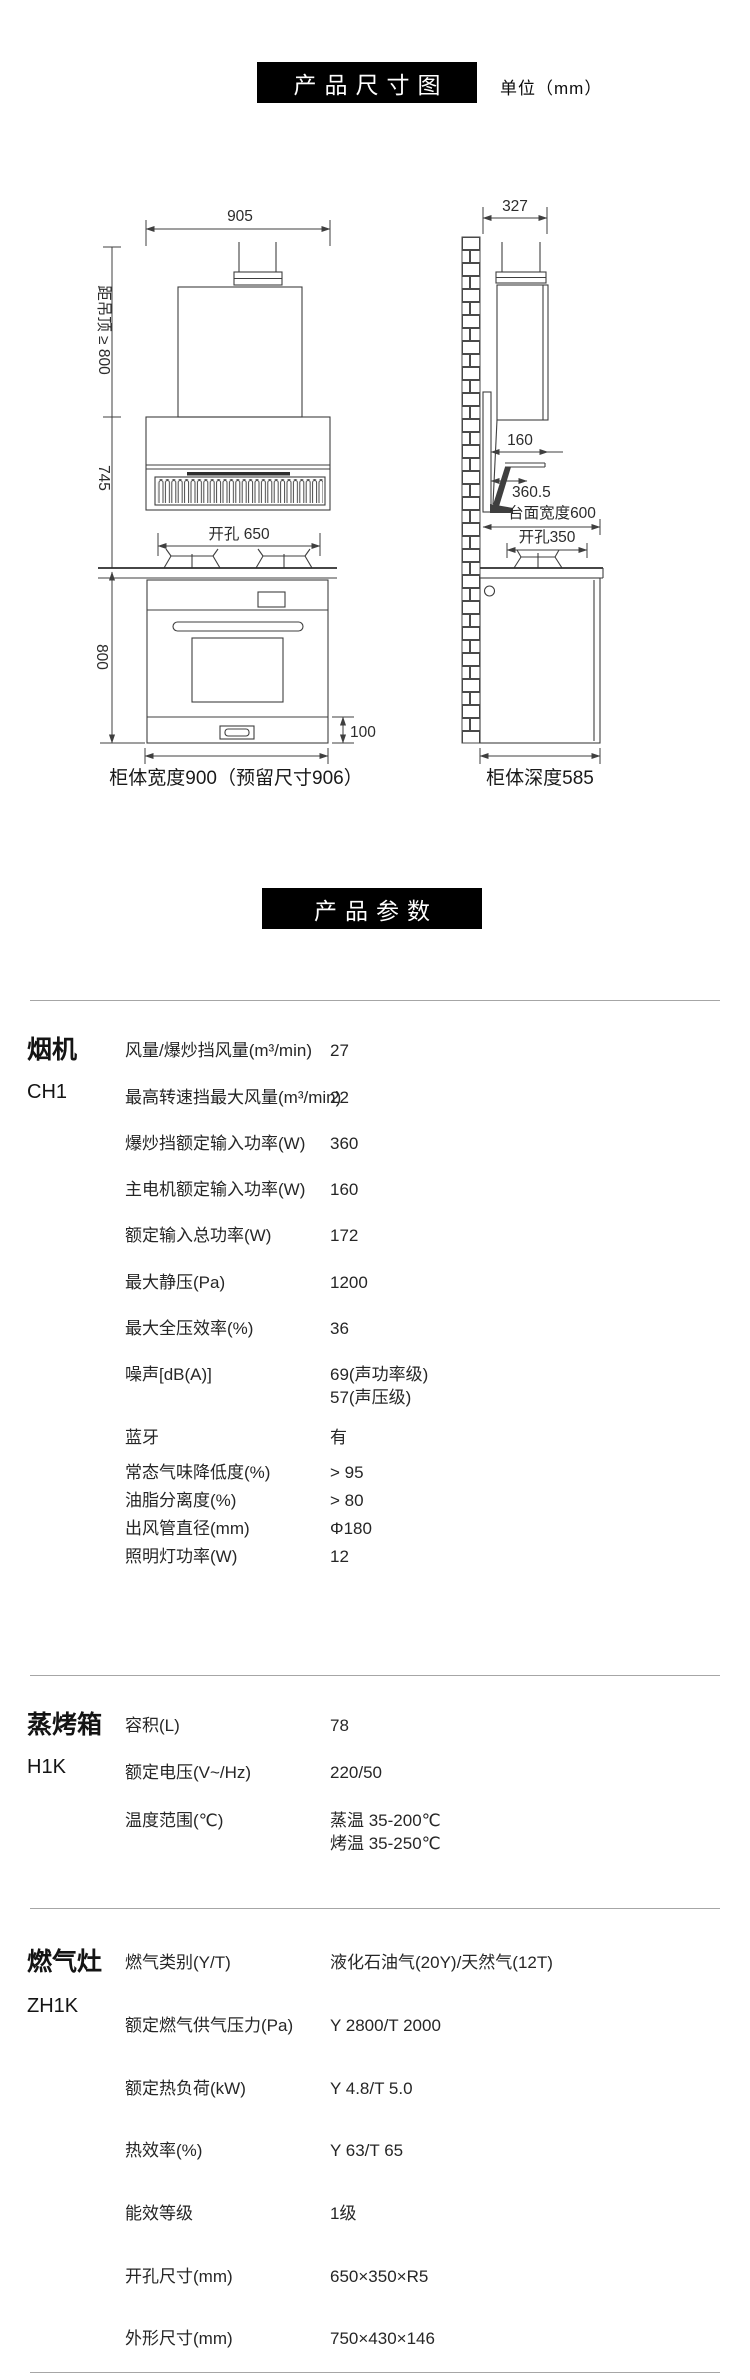  Describe the element at coordinates (101, 657) in the screenshot. I see `dim-label-800: 800` at that location.